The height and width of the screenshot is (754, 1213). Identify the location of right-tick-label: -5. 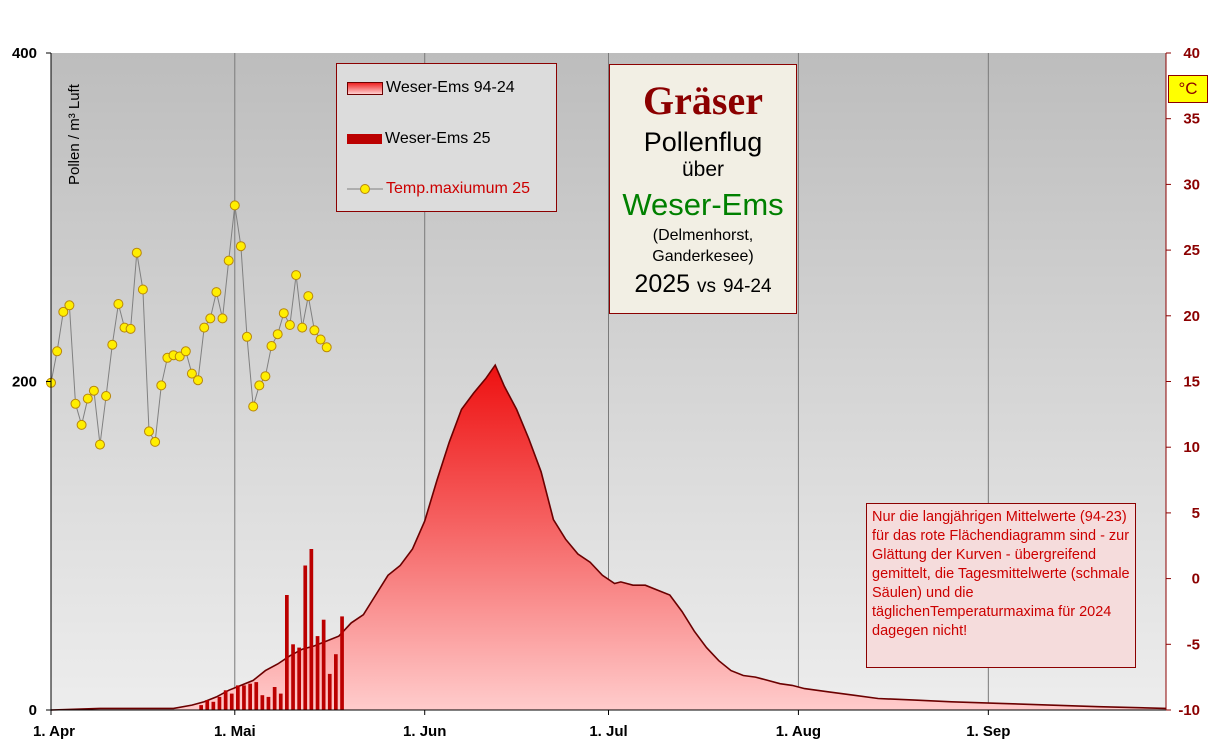
(1193, 644).